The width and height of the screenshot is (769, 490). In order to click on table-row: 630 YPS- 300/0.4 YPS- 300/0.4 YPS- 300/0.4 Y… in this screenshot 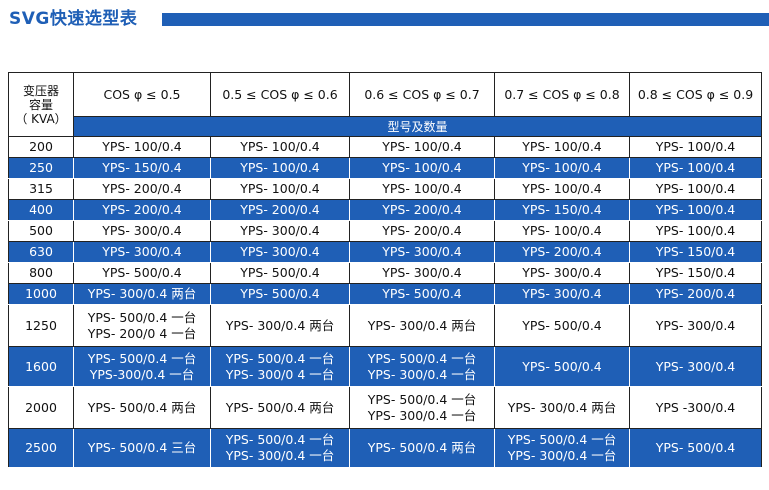, I will do `click(385, 252)`.